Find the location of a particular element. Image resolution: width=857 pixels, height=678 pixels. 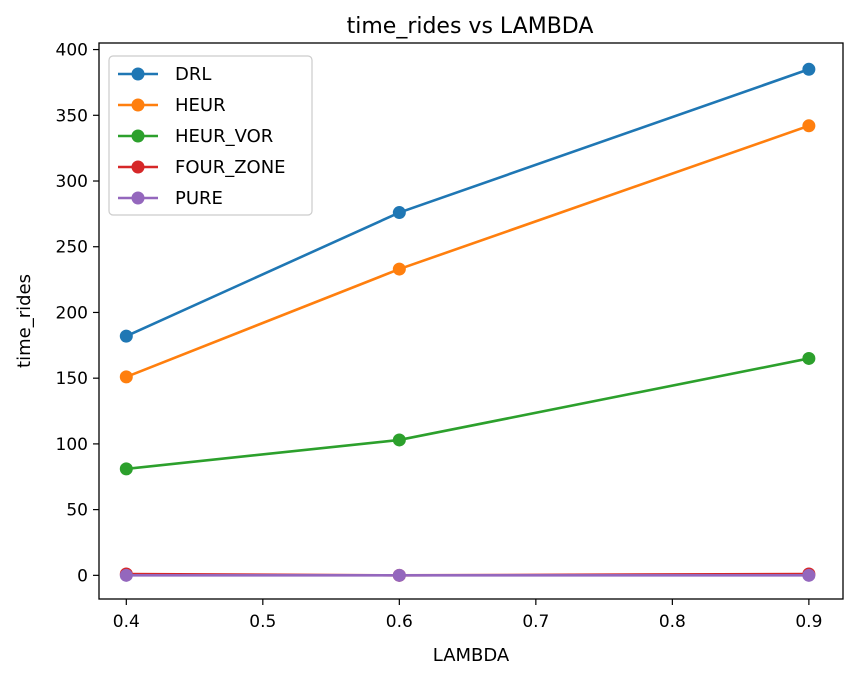

series-line-heur-vor is located at coordinates (468, 414).